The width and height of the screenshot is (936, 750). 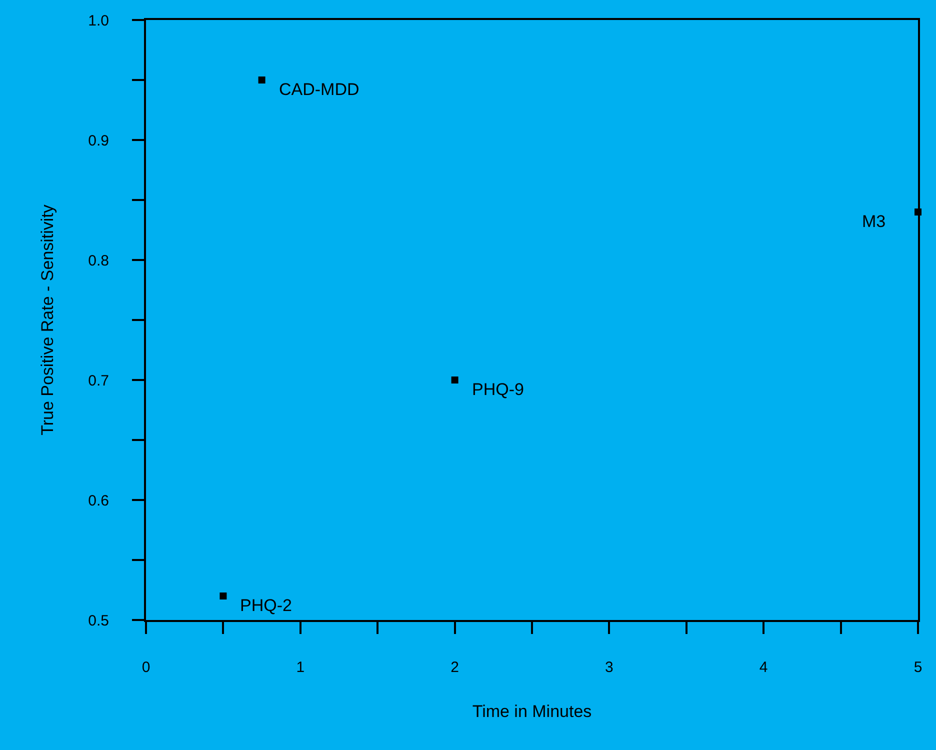 I want to click on y-tick-label: 0.9, so click(x=98, y=141).